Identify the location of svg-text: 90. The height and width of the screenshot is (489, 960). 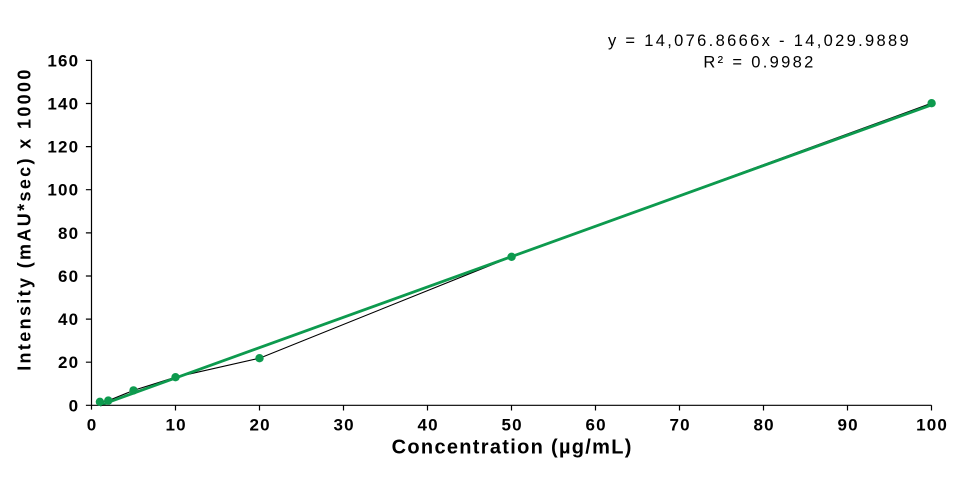
(847, 425).